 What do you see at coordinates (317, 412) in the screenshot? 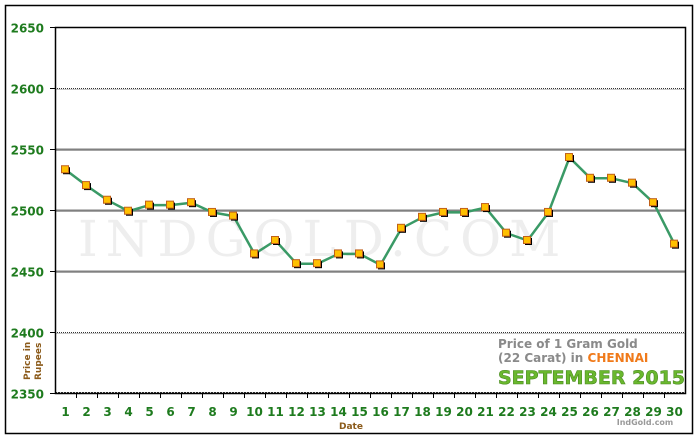
I see `x-tick-label: 13` at bounding box center [317, 412].